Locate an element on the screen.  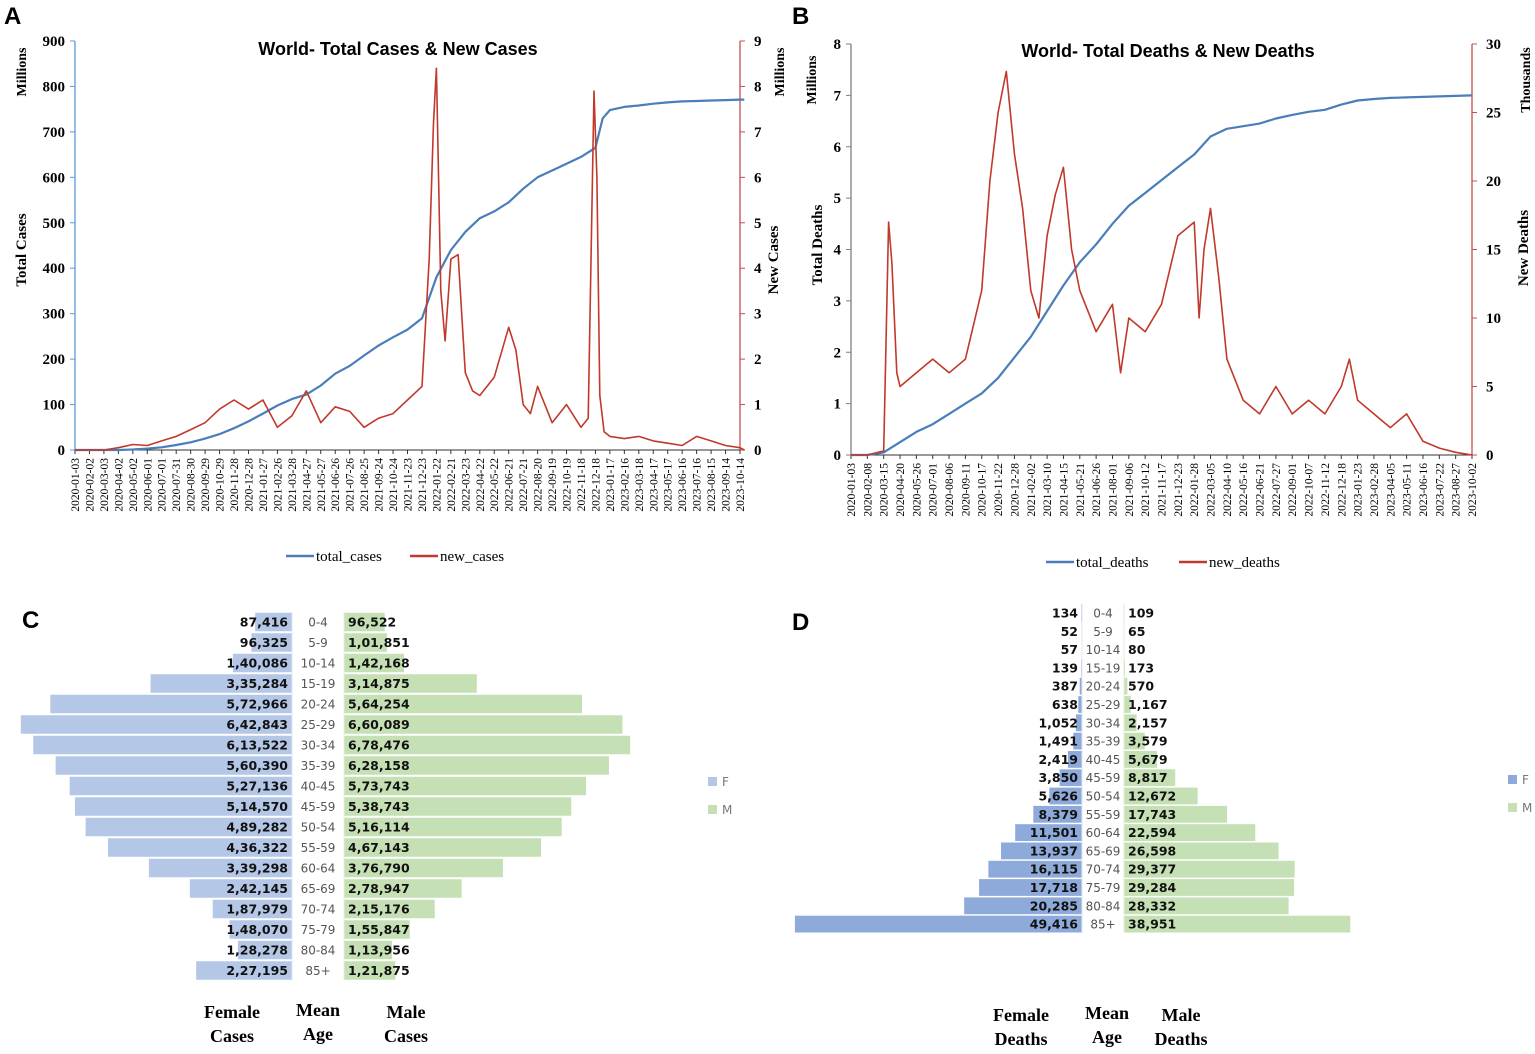
chart-b-x-tick-label: 2023-10-02 is located at coordinates (1473, 490).